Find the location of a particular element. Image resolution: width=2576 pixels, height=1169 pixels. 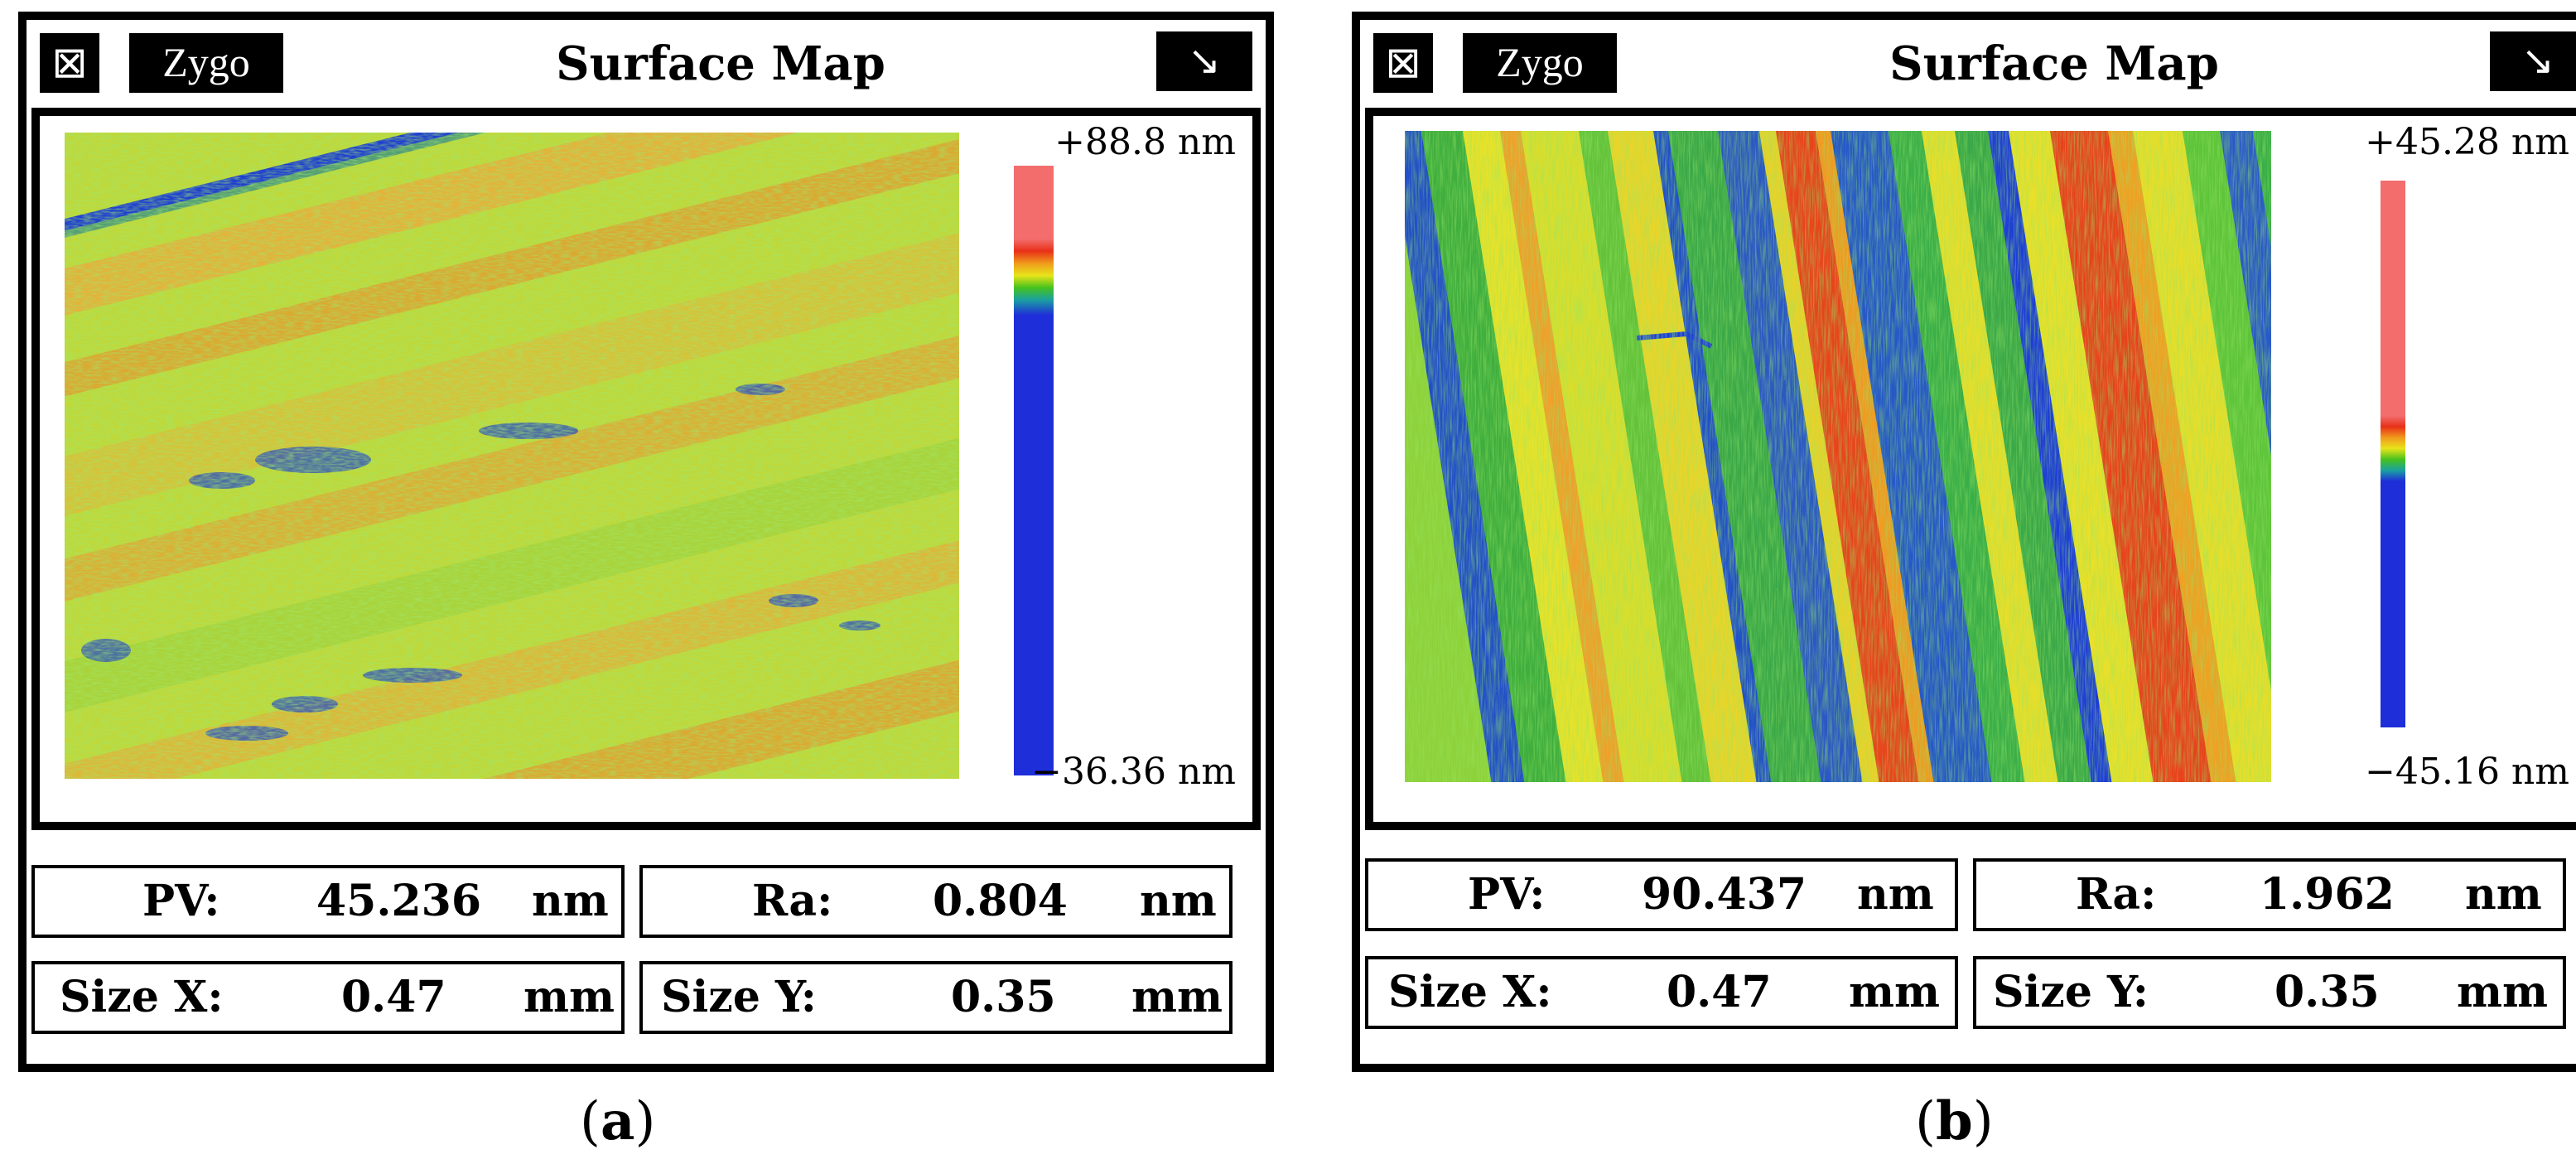

caption-b: (b) is located at coordinates (1954, 1121).